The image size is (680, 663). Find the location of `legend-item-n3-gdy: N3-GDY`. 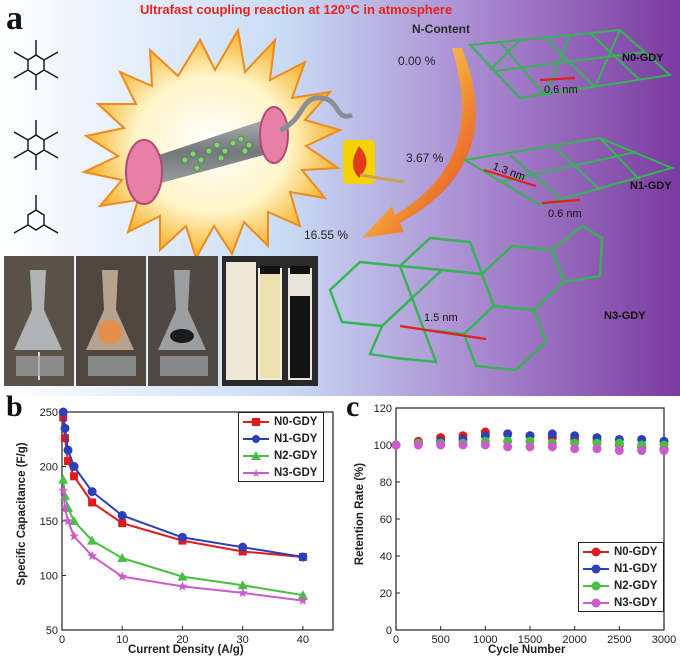

legend-item-n3-gdy: N3-GDY is located at coordinates (621, 602).